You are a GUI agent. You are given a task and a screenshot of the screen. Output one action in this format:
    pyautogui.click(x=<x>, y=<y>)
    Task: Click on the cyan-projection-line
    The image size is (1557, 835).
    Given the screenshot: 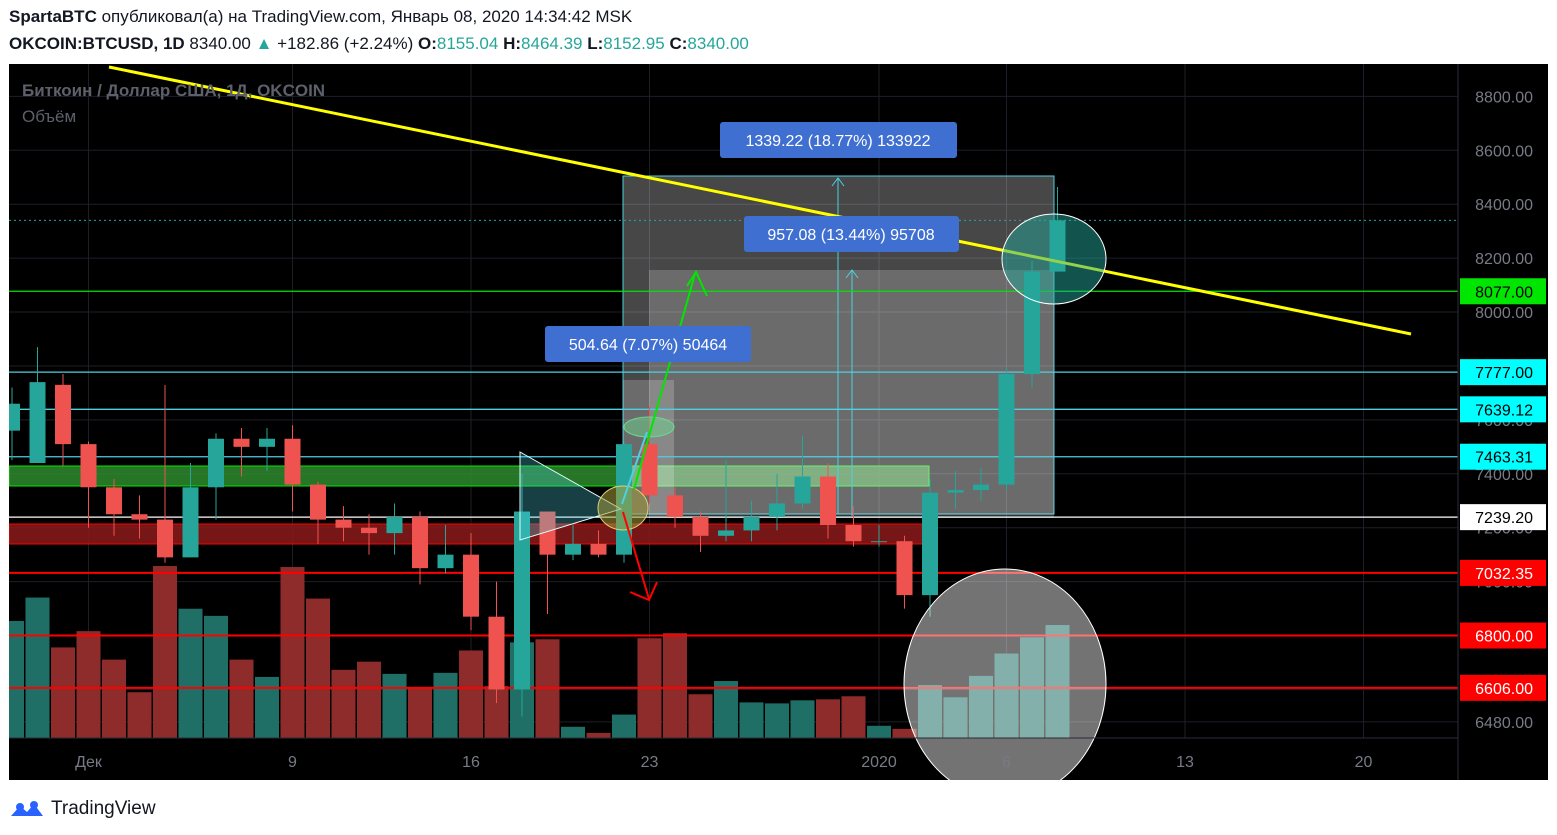 What is the action you would take?
    pyautogui.click(x=634, y=468)
    